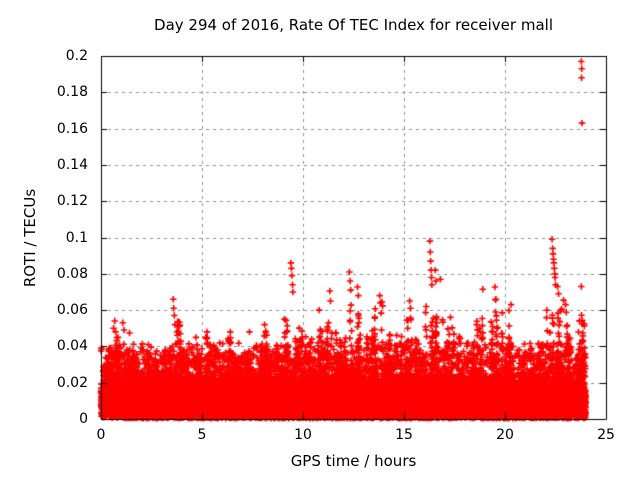  Describe the element at coordinates (72, 273) in the screenshot. I see `y-tick-label: 0.08` at that location.